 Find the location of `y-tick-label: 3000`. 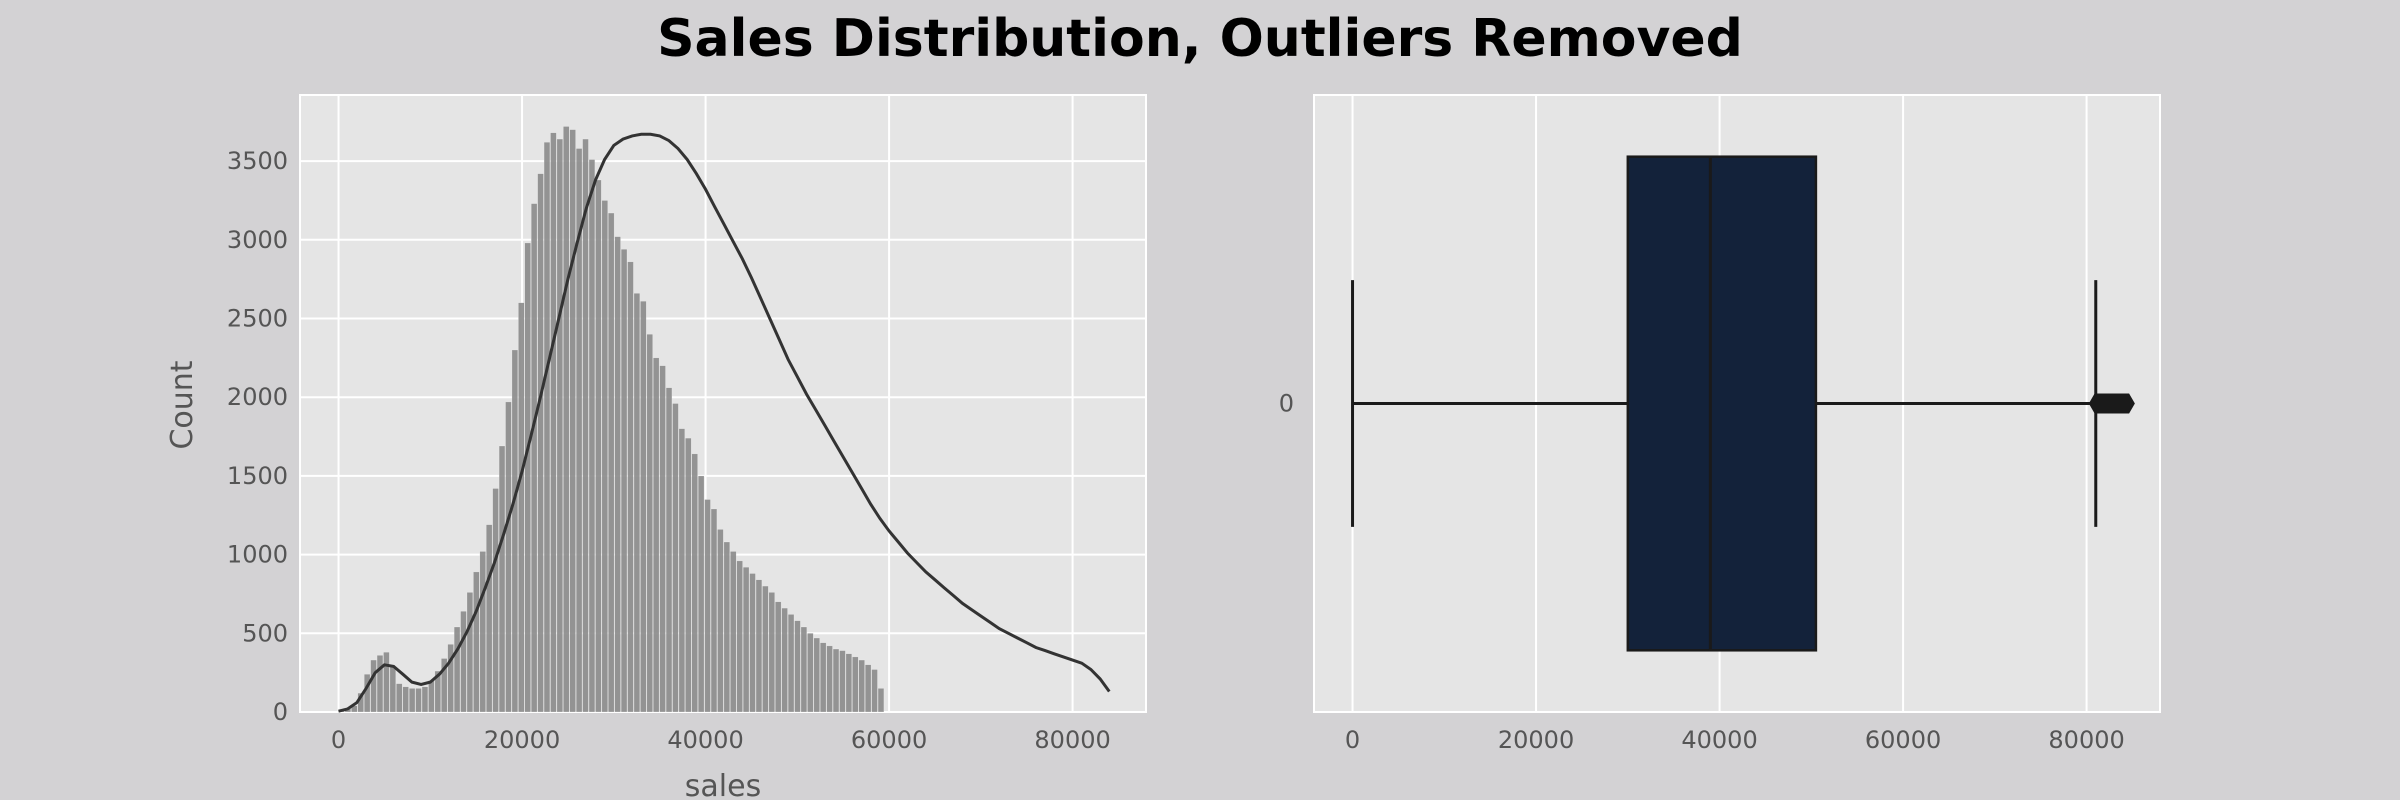

y-tick-label: 3000 is located at coordinates (257, 240).